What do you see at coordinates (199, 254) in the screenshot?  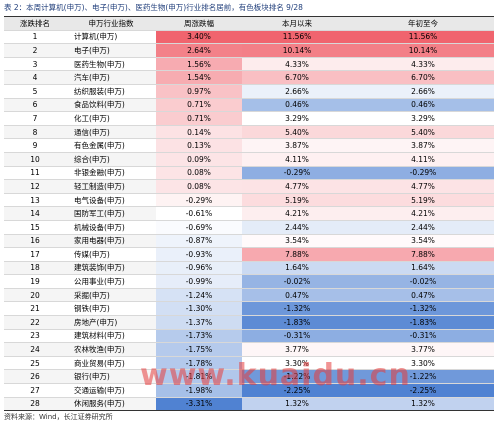 I see `value-cell: -0.93%` at bounding box center [199, 254].